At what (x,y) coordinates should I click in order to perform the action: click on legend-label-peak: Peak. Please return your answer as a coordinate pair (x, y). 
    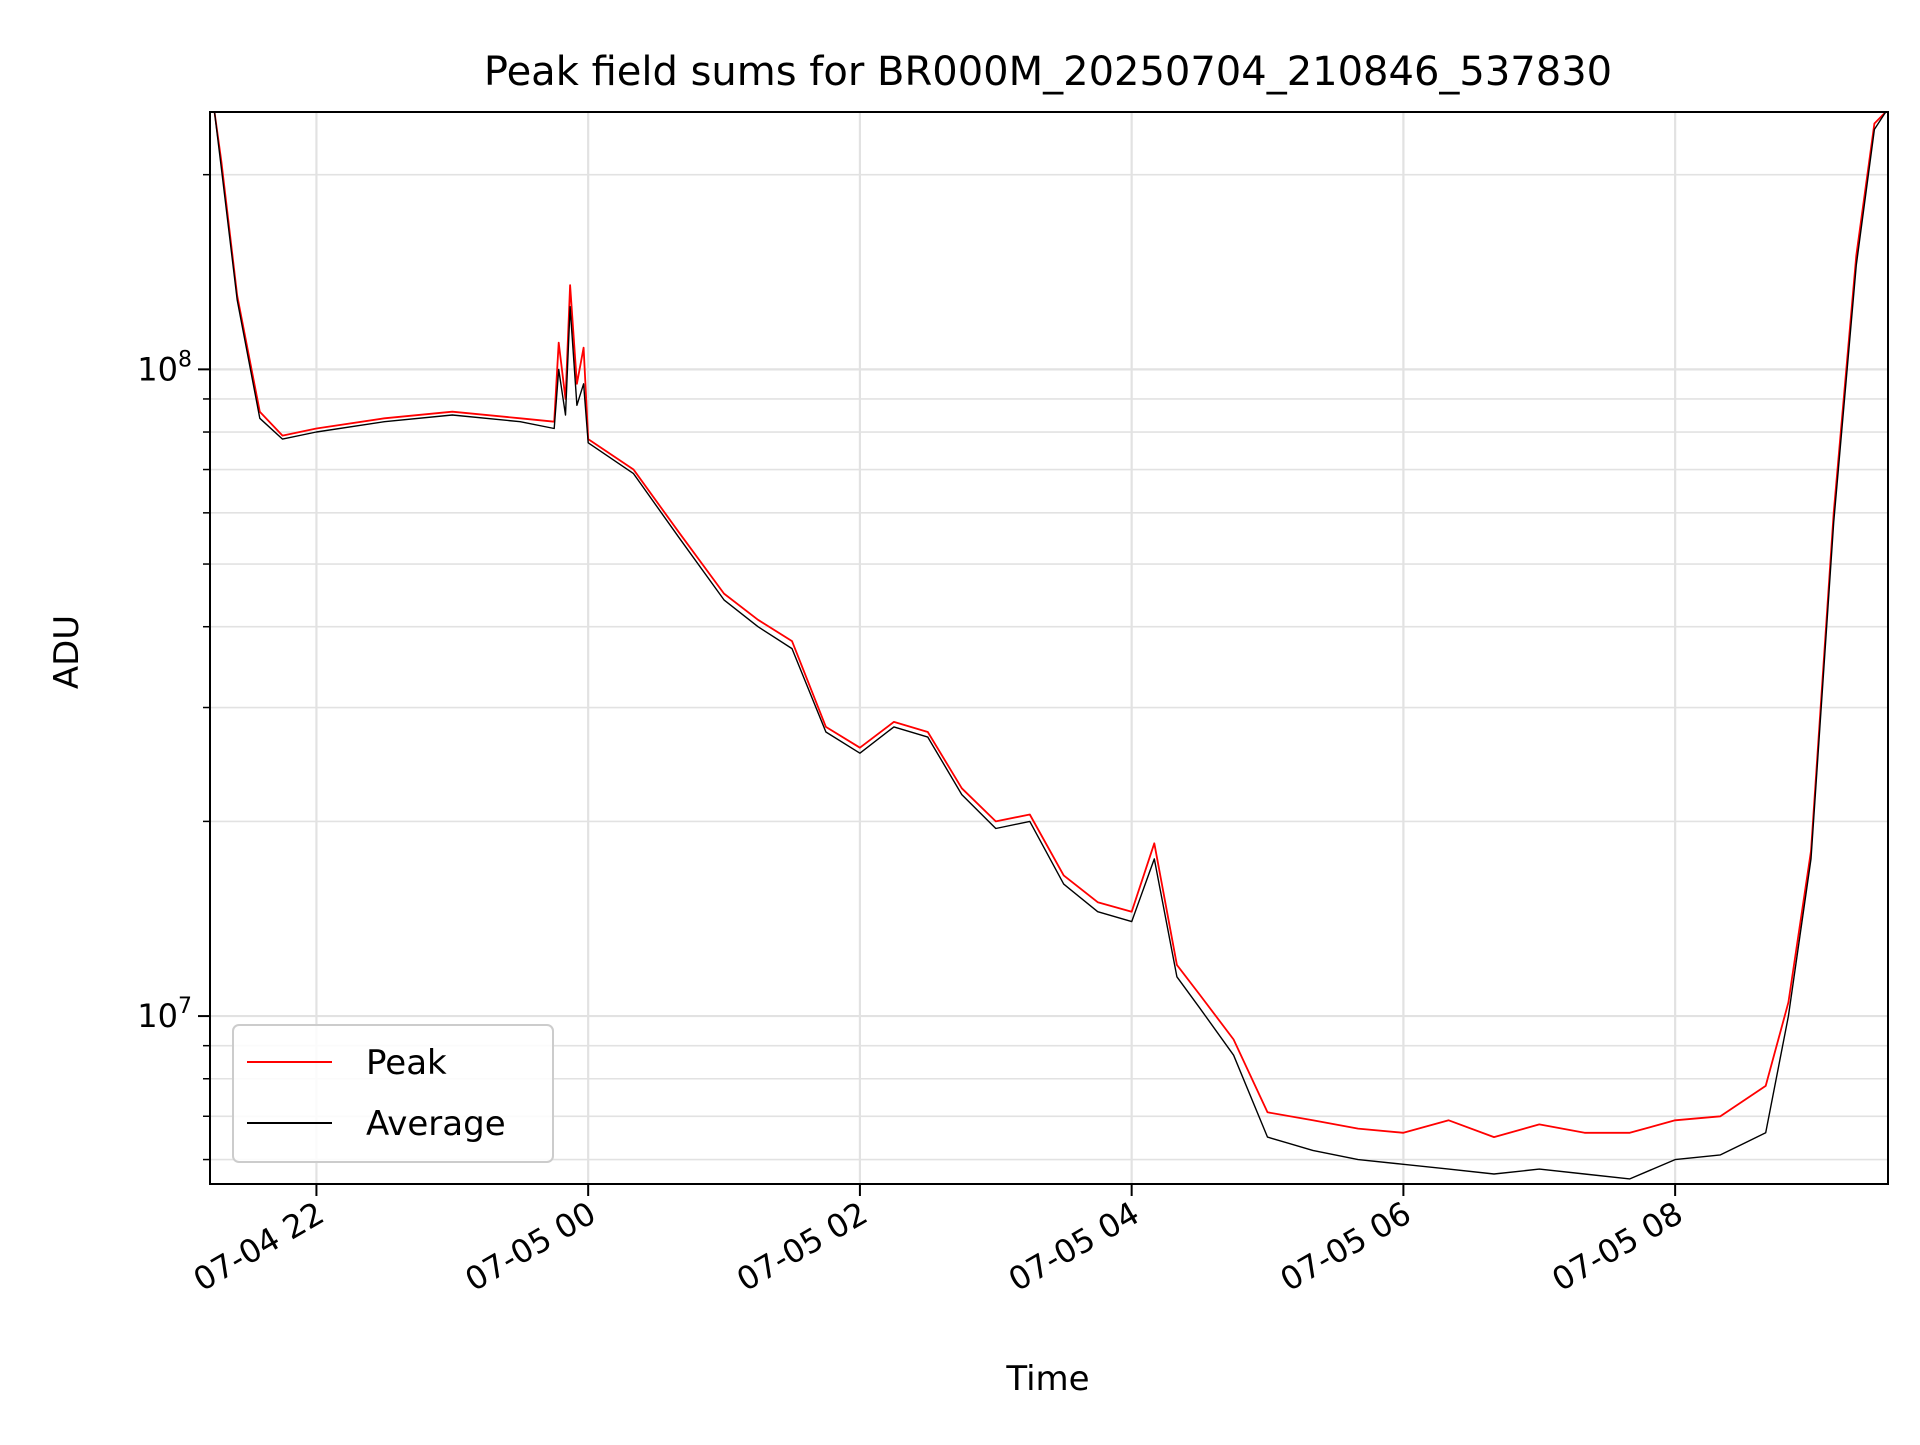
    Looking at the image, I should click on (406, 1063).